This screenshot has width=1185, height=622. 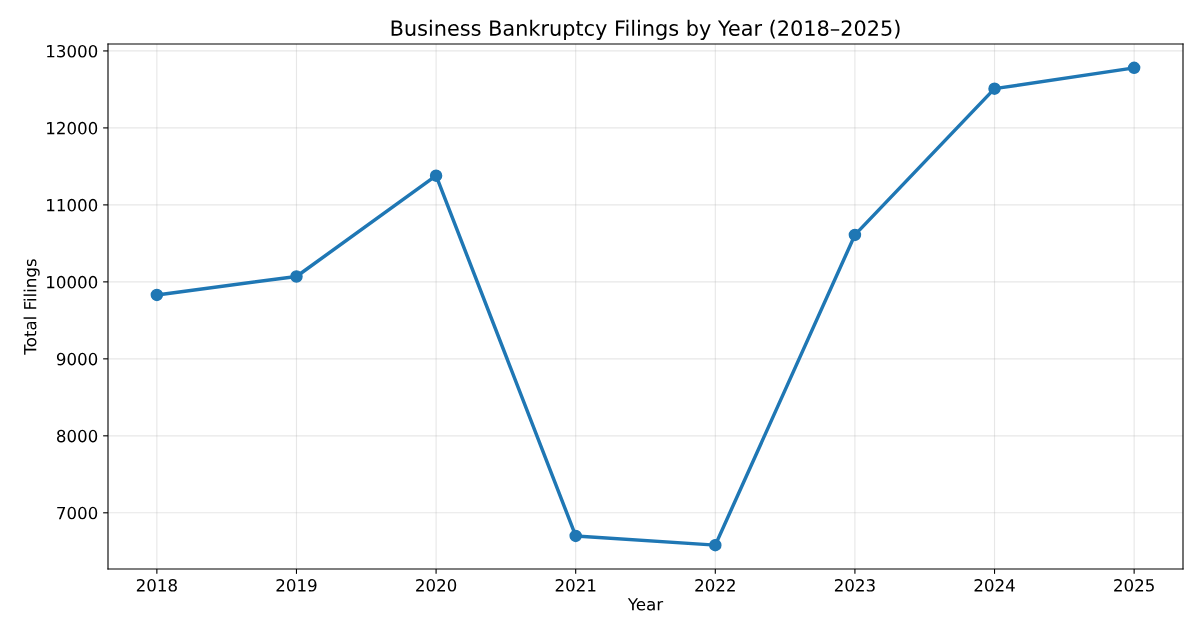 What do you see at coordinates (72, 51) in the screenshot?
I see `y-tick-label: 13000` at bounding box center [72, 51].